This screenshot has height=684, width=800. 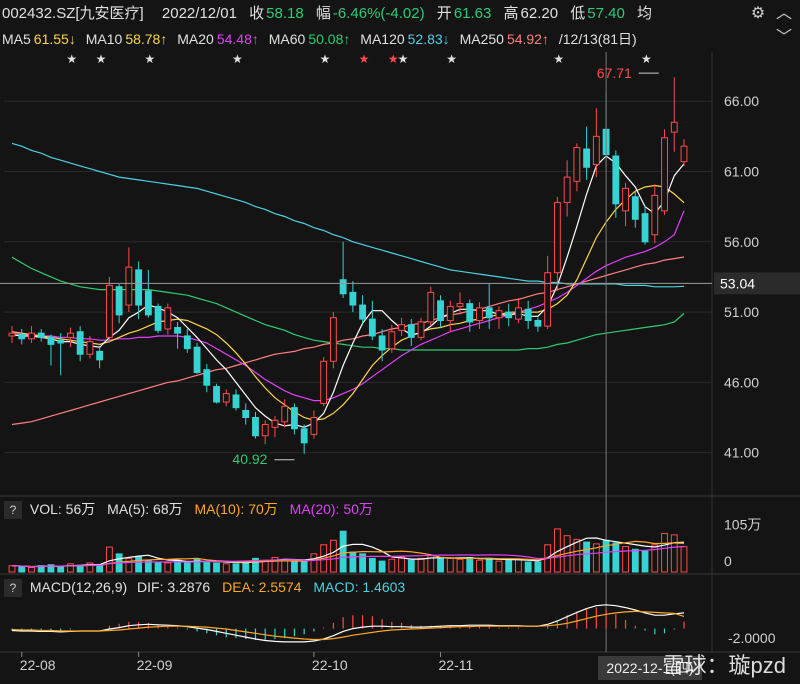 What do you see at coordinates (783, 37) in the screenshot?
I see `chevron-down-icon: ﹀` at bounding box center [783, 37].